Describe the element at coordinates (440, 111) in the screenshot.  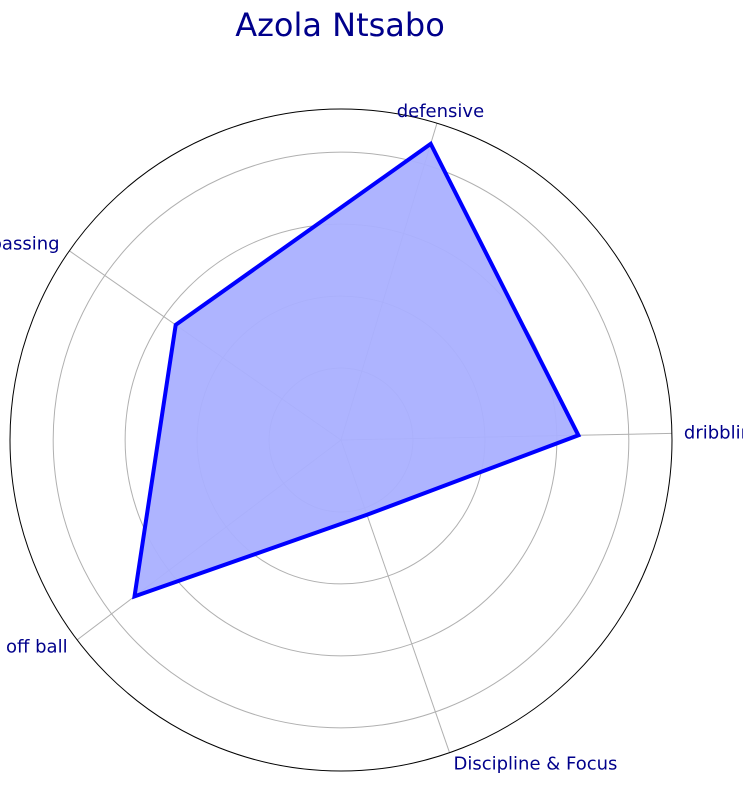
I see `axis-label-defensive: defensive` at that location.